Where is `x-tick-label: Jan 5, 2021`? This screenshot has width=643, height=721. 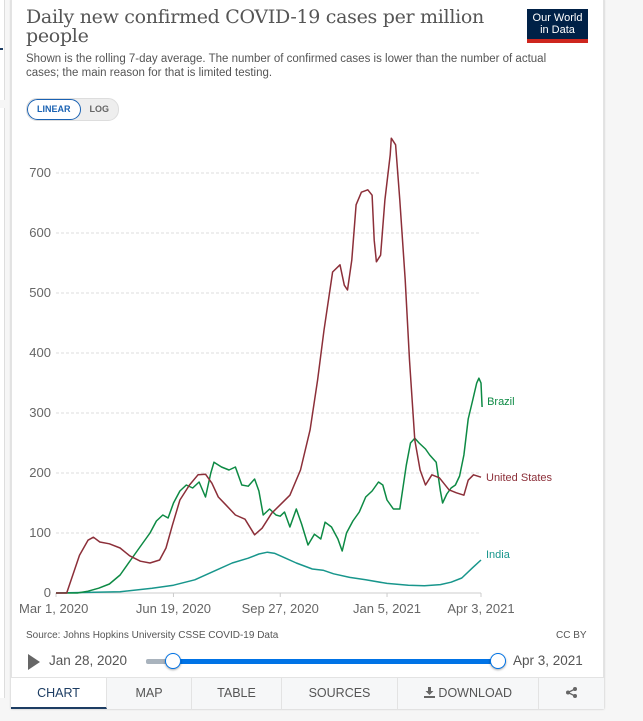
x-tick-label: Jan 5, 2021 is located at coordinates (387, 608).